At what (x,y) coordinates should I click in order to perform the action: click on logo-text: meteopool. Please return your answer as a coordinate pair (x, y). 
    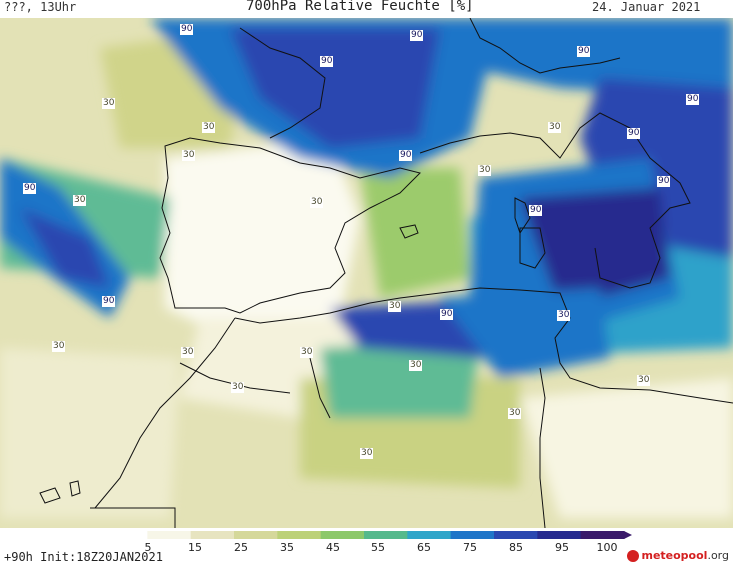
    Looking at the image, I should click on (674, 555).